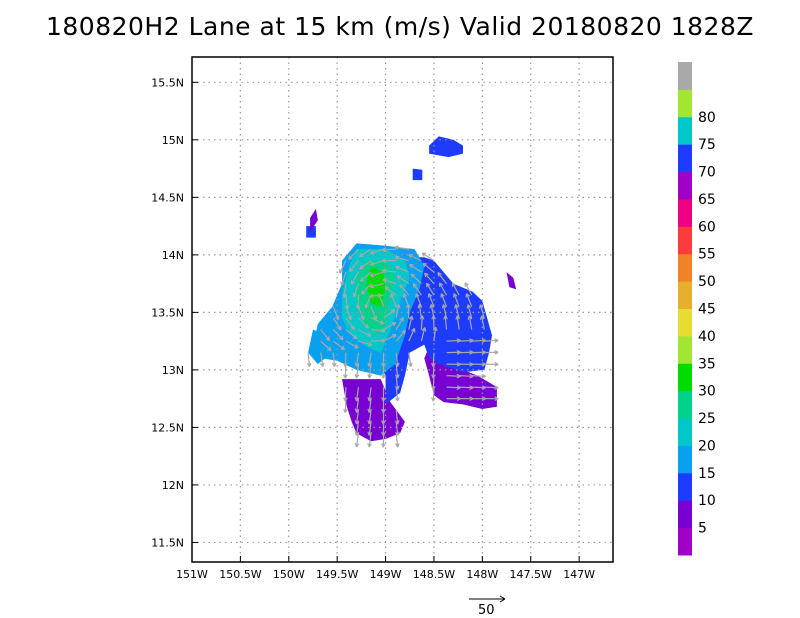 The width and height of the screenshot is (800, 618). Describe the element at coordinates (707, 227) in the screenshot. I see `colorbar-label: 60` at that location.